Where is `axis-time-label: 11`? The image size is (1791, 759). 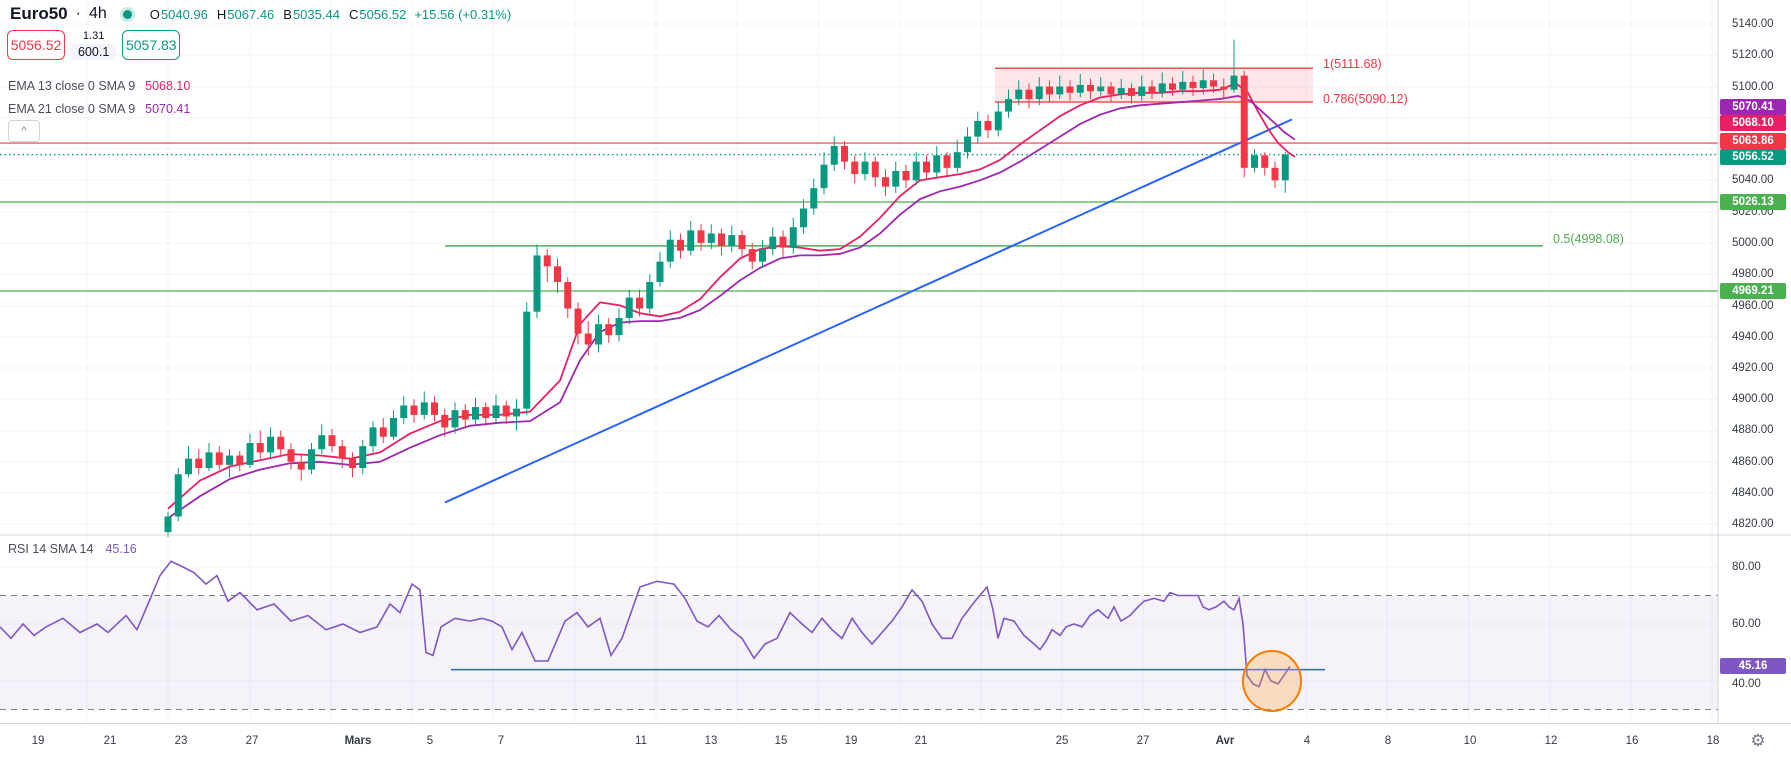 axis-time-label: 11 is located at coordinates (641, 741).